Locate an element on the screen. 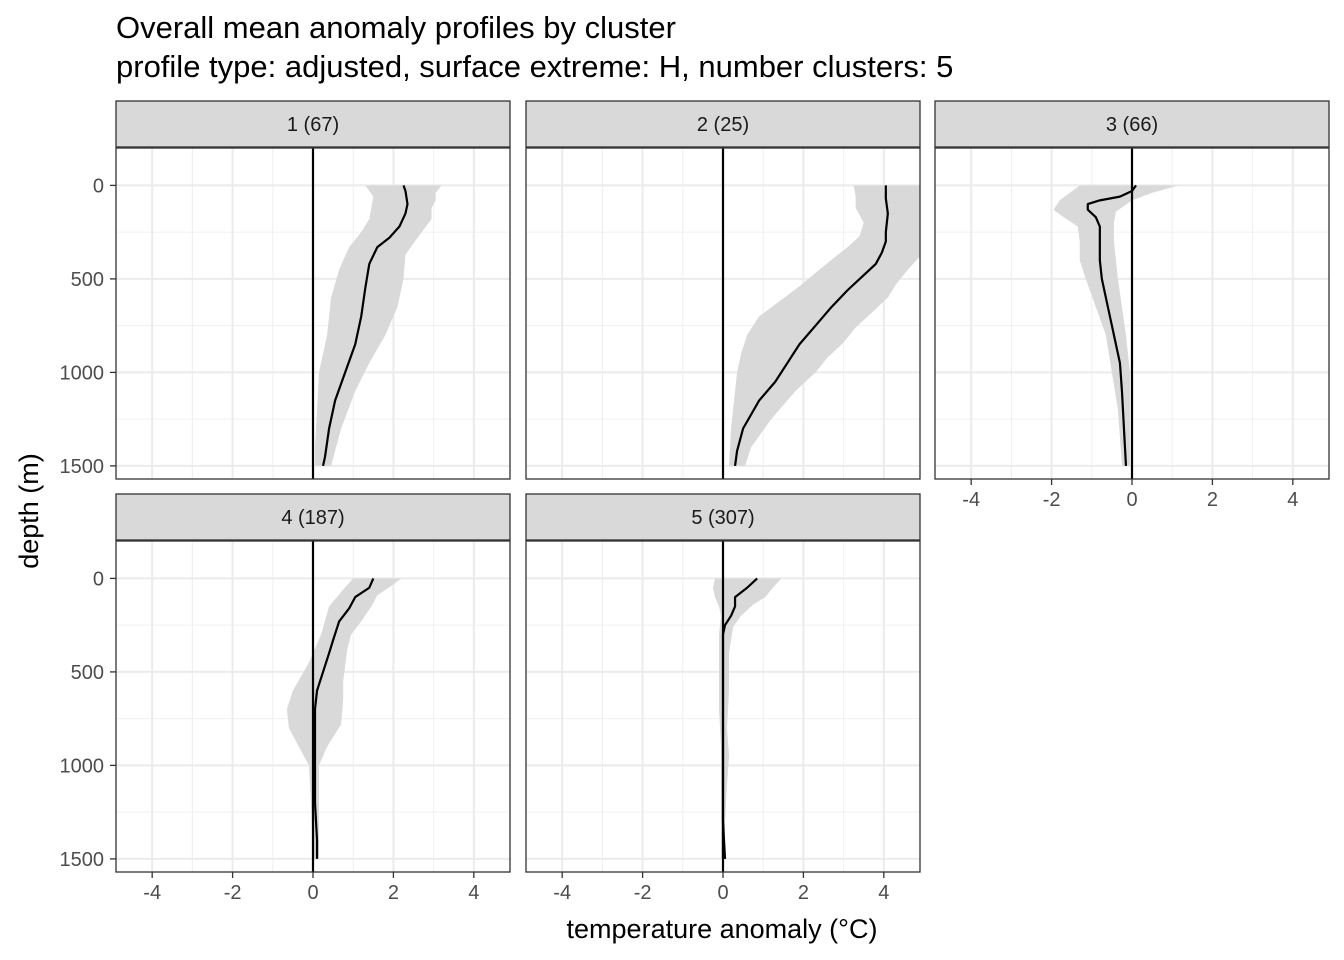 The width and height of the screenshot is (1344, 960). facet-strip-label: 1 (67) is located at coordinates (313, 125).